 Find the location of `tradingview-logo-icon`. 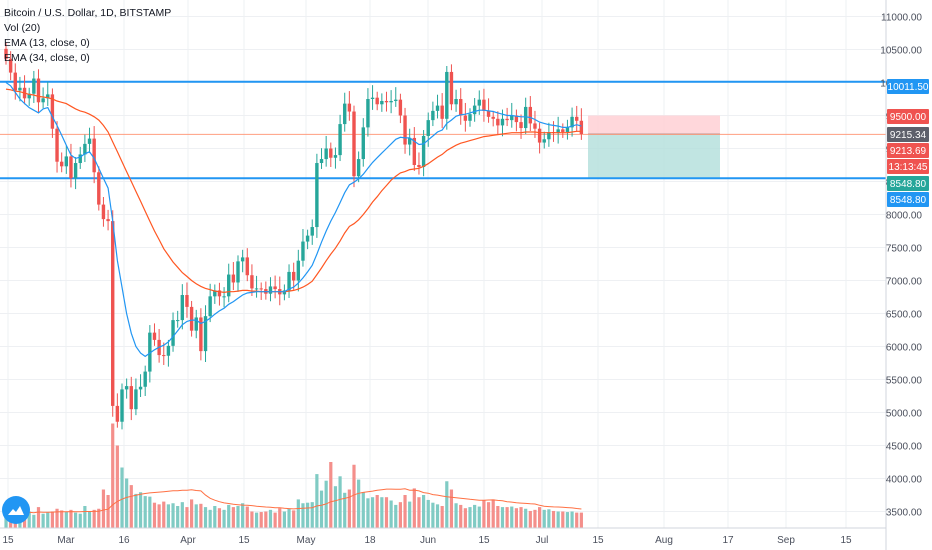

tradingview-logo-icon is located at coordinates (16, 510).